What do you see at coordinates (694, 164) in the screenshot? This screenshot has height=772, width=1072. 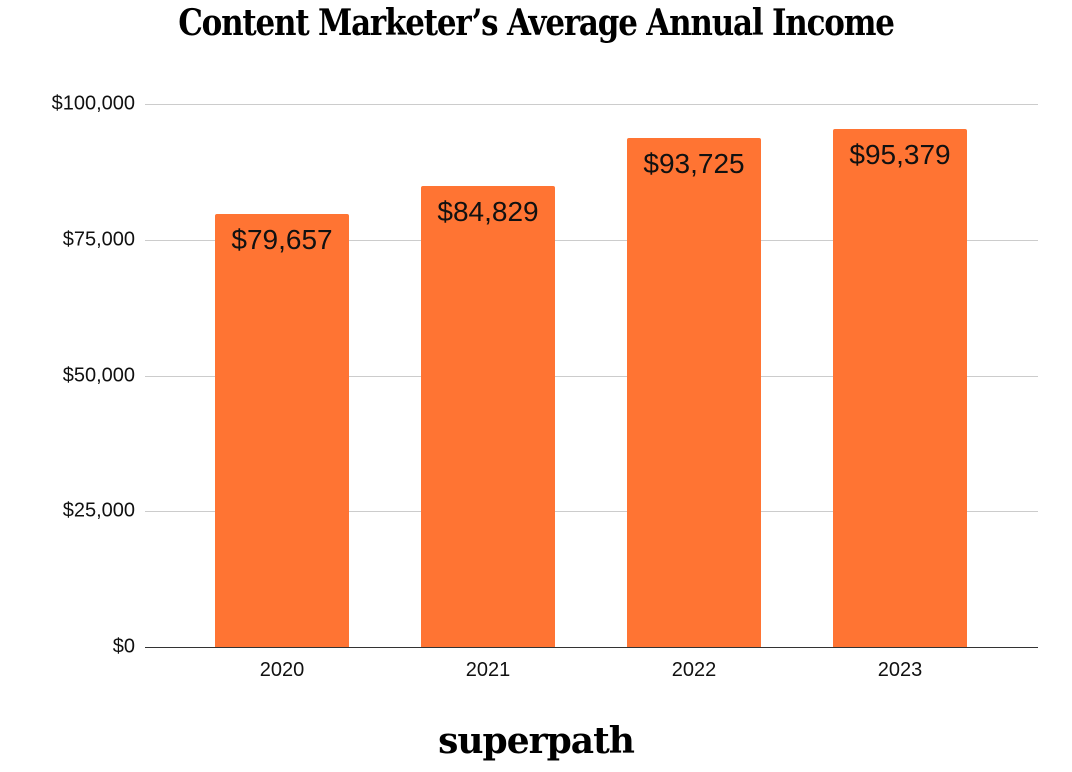 I see `bar-value-label: $93,725` at bounding box center [694, 164].